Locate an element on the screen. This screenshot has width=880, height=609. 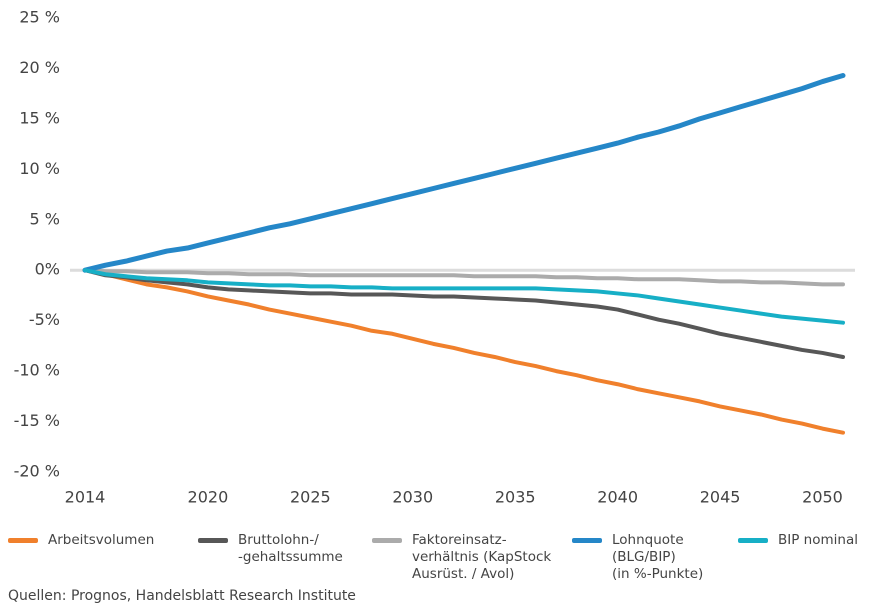
legend-item: Lohnquote (BLG/BIP) (in %-Punkte) is located at coordinates (637, 557).